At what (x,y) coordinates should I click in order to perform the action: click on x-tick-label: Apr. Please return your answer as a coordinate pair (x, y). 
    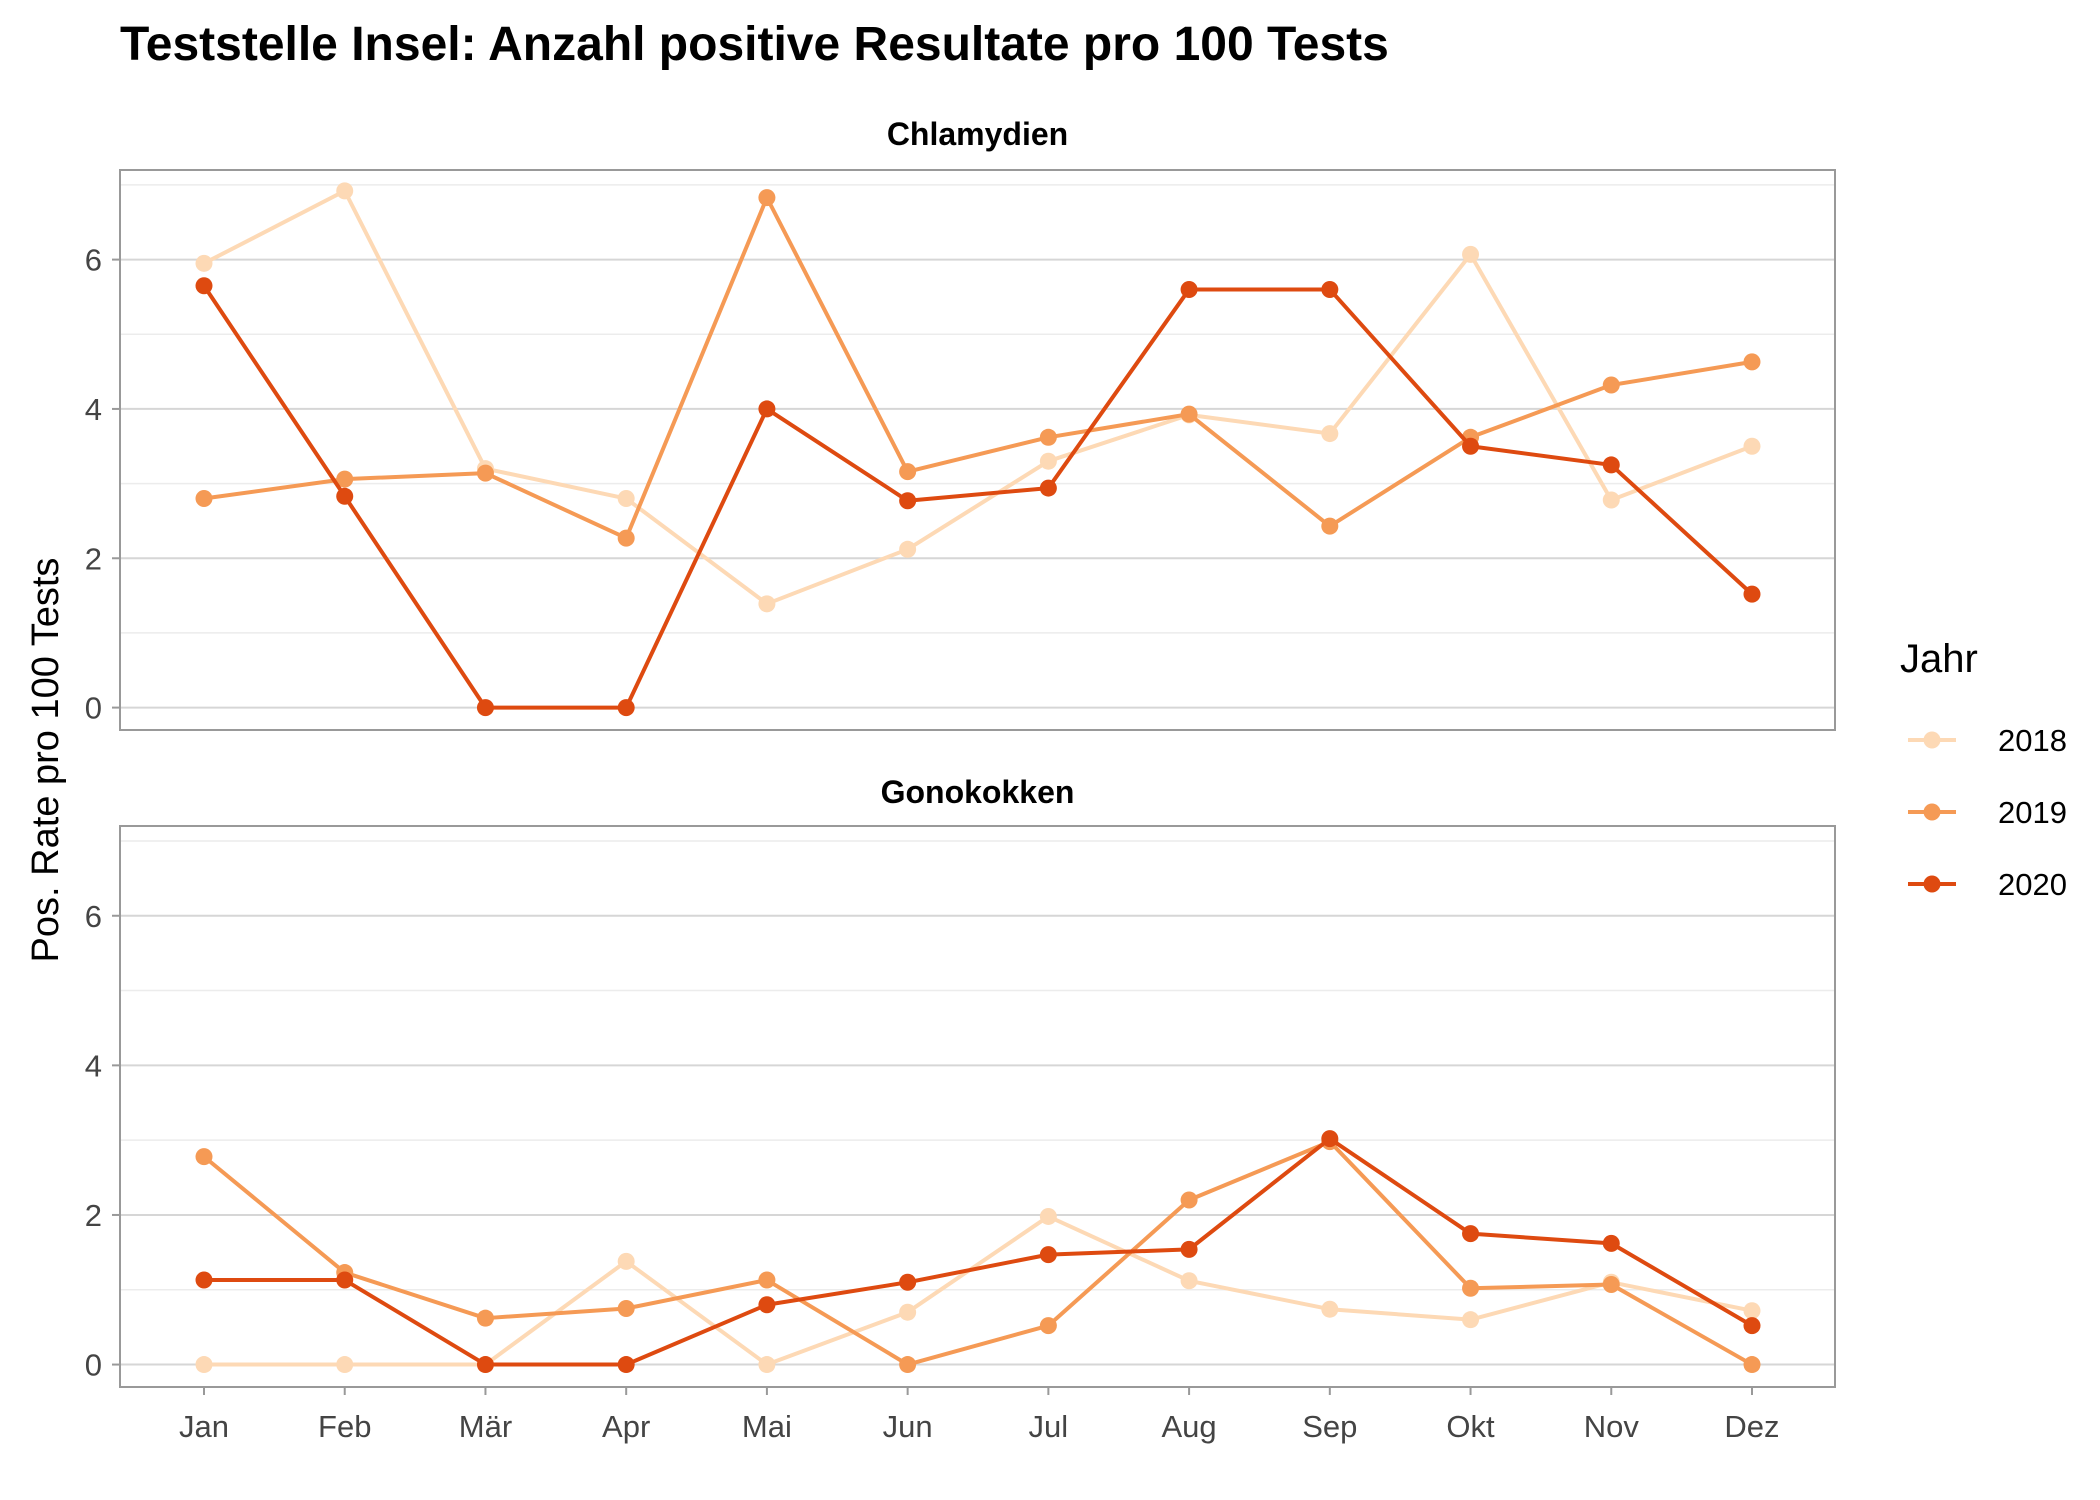
    Looking at the image, I should click on (626, 1426).